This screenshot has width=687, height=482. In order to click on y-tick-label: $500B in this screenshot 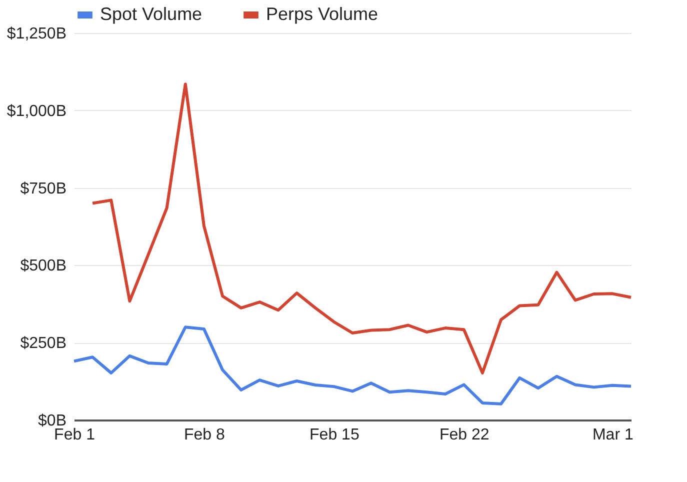, I will do `click(43, 266)`.